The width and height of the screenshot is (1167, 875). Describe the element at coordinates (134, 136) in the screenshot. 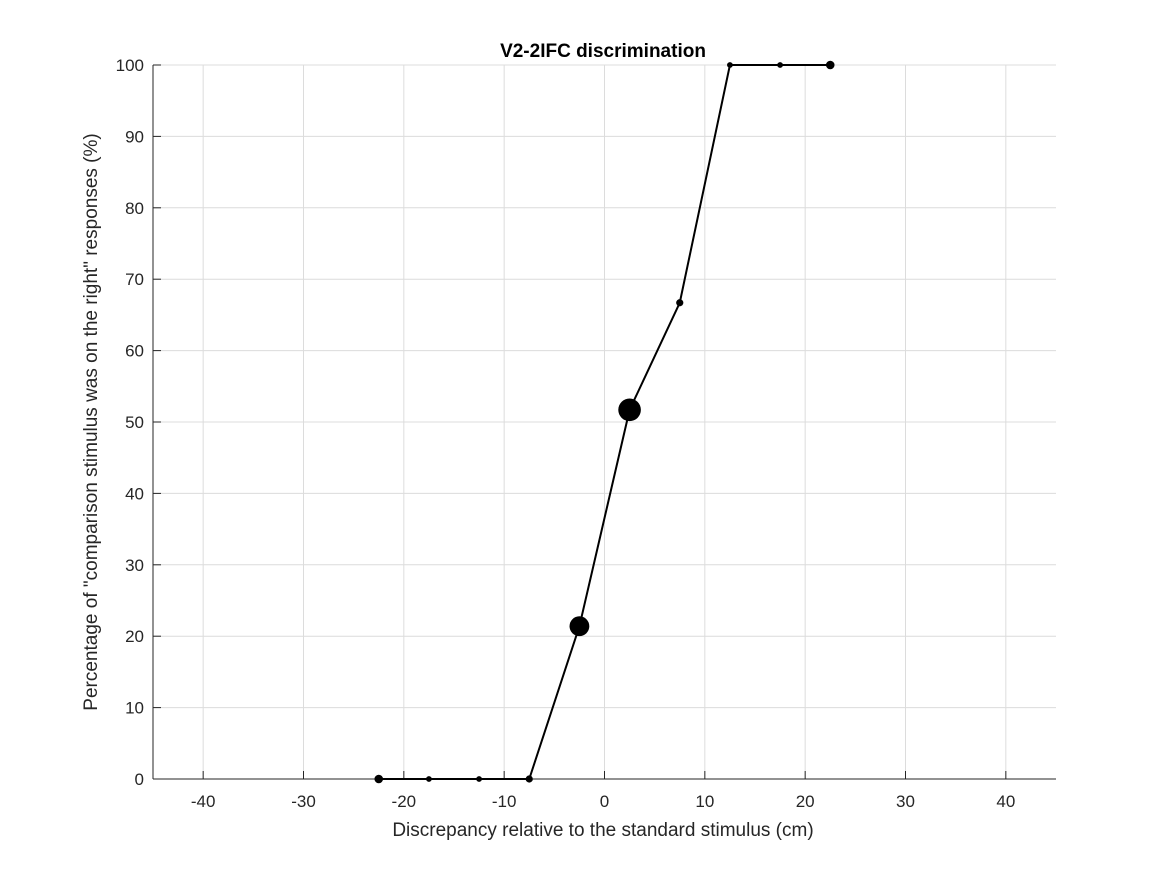

I see `y-tick-label: 90` at that location.